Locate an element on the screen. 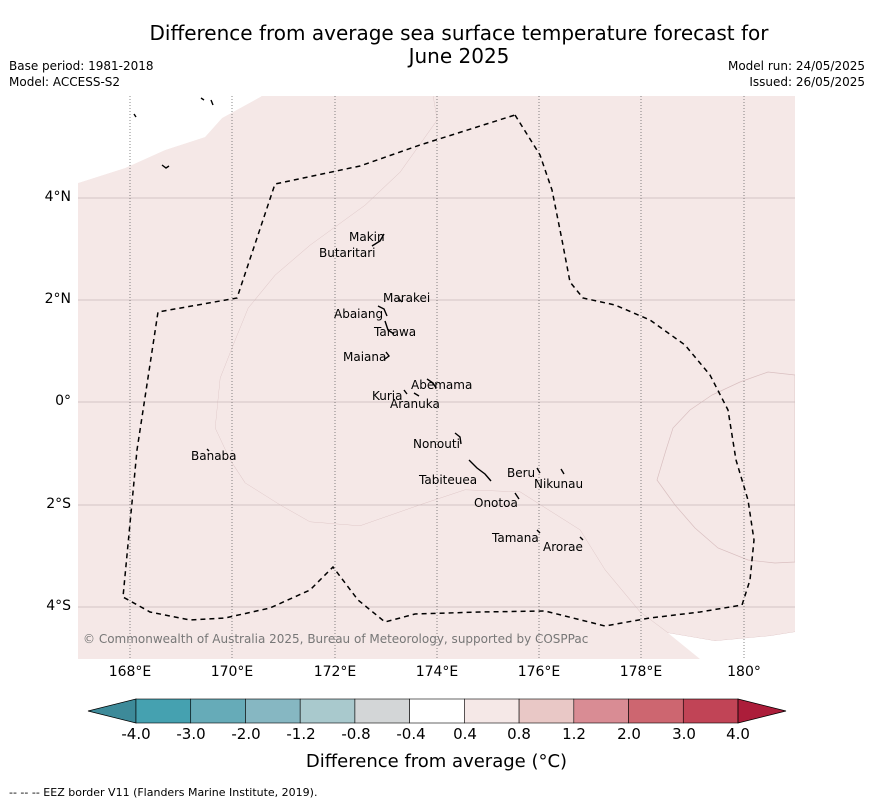 Image resolution: width=873 pixels, height=804 pixels. colorbar-label: 3.0 is located at coordinates (684, 734).